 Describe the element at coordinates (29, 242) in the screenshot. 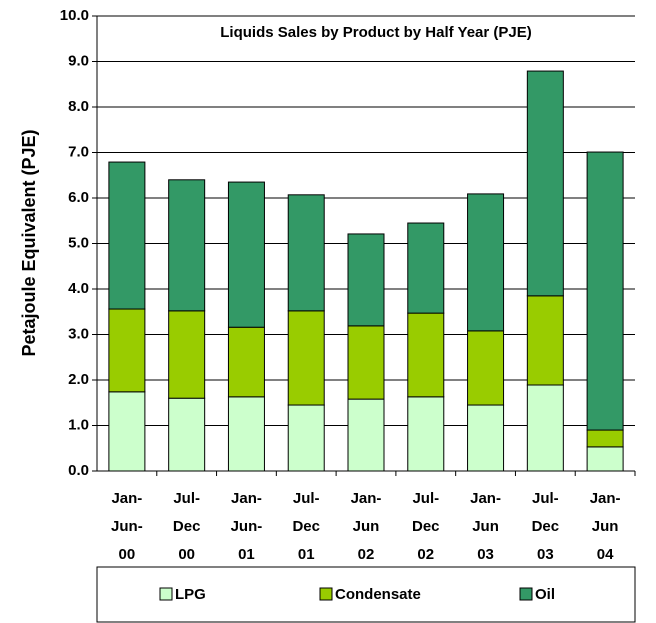

I see `y-axis-title: Petajoule Equivalent (PJE)` at that location.